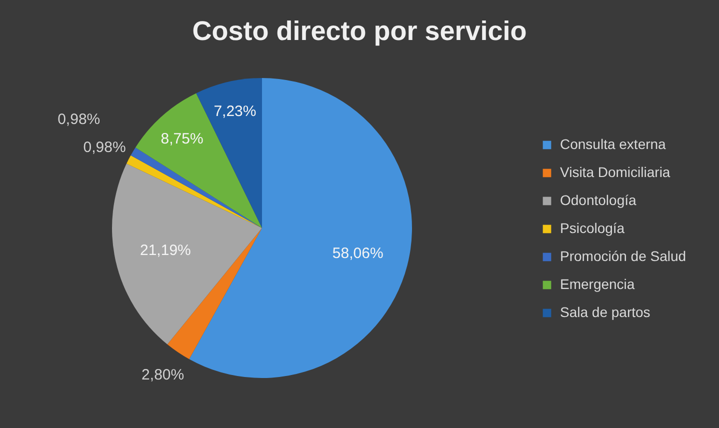 This screenshot has width=719, height=428. Describe the element at coordinates (605, 312) in the screenshot. I see `legend-label: Sala de partos` at that location.